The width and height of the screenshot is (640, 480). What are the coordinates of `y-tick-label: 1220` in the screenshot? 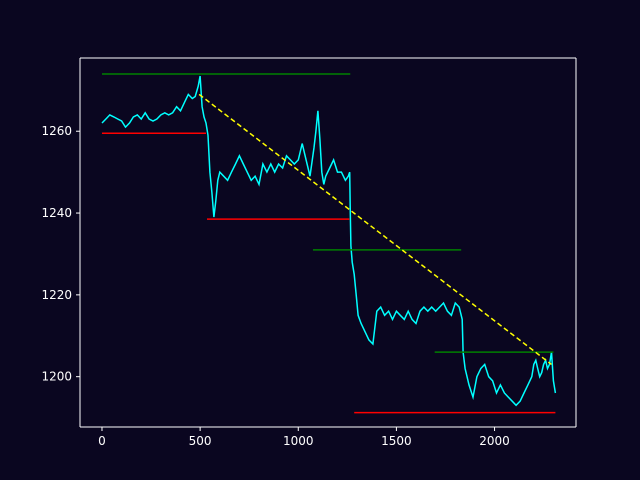 It's located at (56, 295).